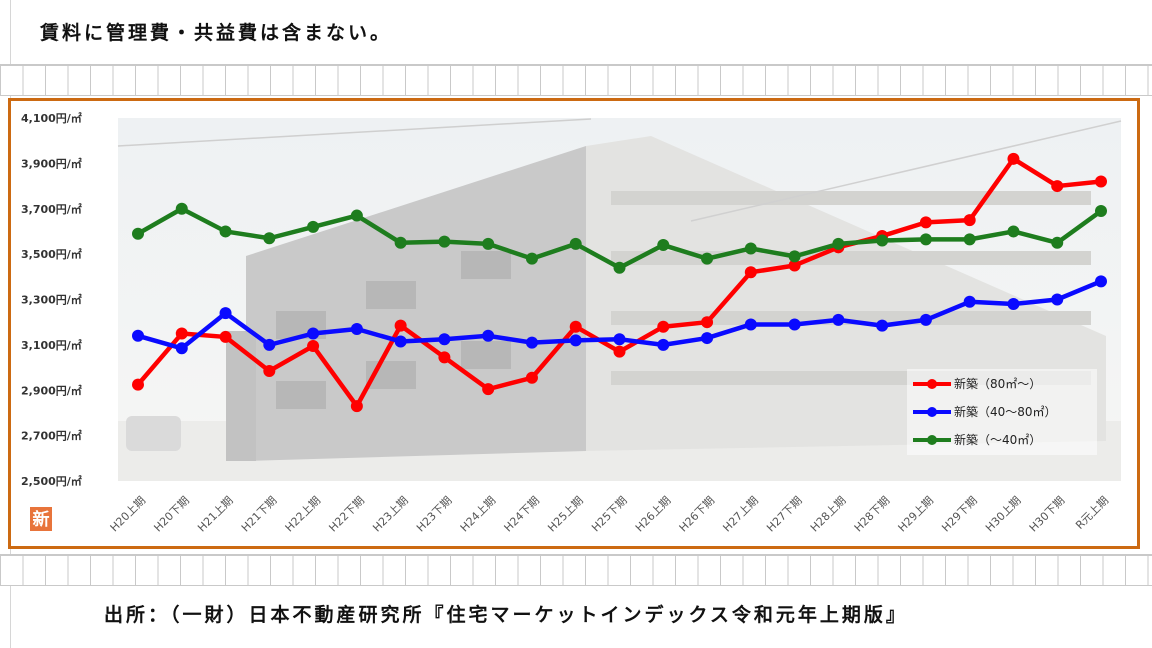  I want to click on legend: 新築（80㎡～） 新築（40～80㎡） 新築（～40㎡）, so click(1002, 412).